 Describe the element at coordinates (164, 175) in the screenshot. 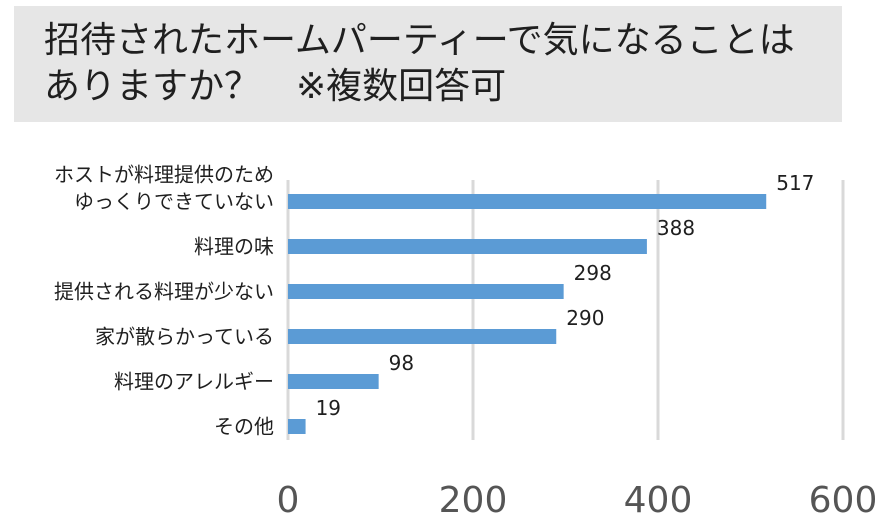

I see `category-label-0-0: ホストが料理提供のため` at that location.